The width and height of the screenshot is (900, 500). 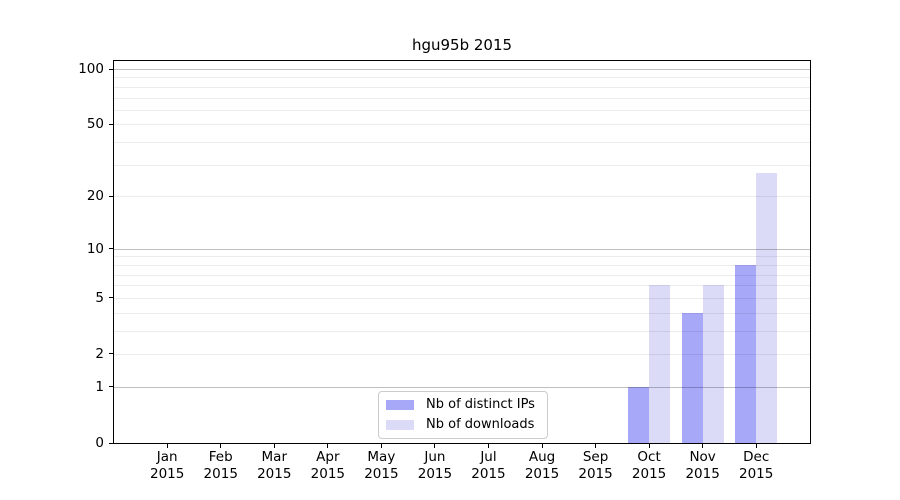 I want to click on x-tick-label-mar: Mar 2015, so click(x=274, y=466).